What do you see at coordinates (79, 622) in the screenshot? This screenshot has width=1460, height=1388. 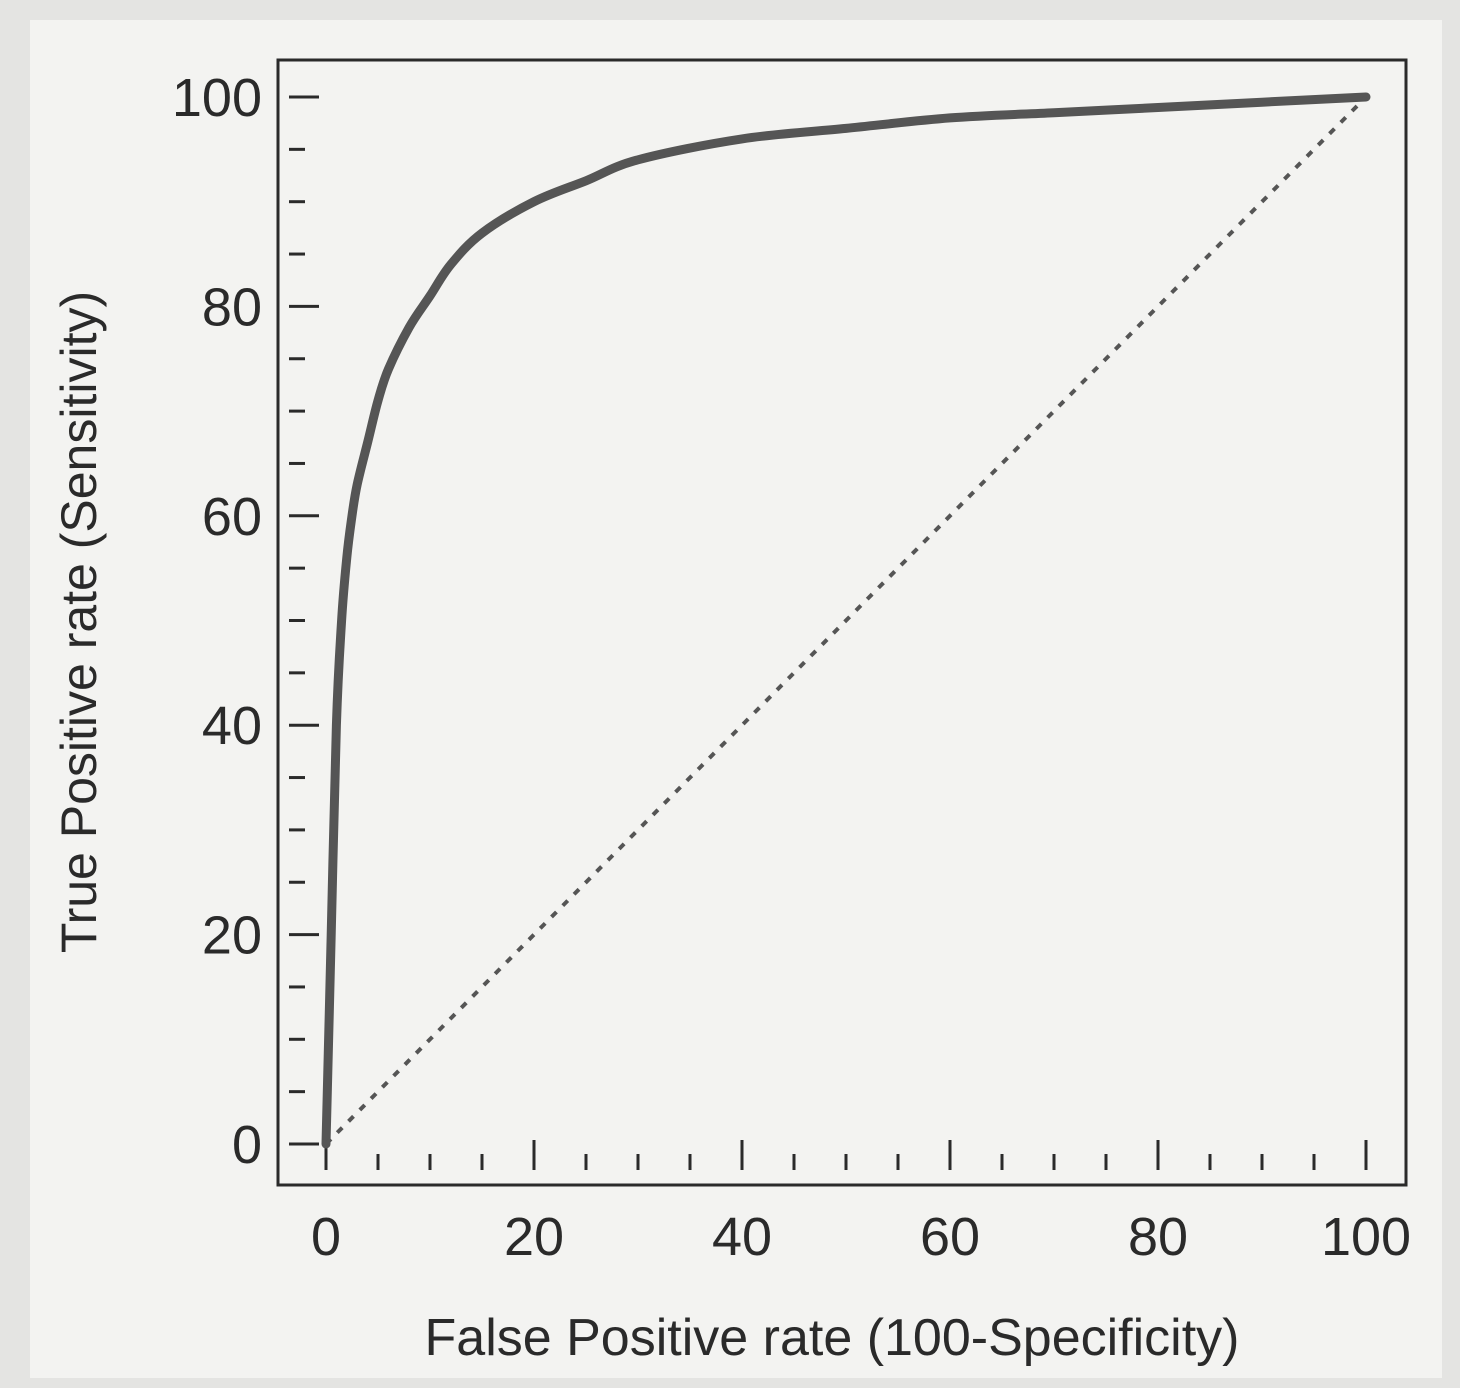 I see `y-axis-label: True Positive rate (Sensitivity)` at bounding box center [79, 622].